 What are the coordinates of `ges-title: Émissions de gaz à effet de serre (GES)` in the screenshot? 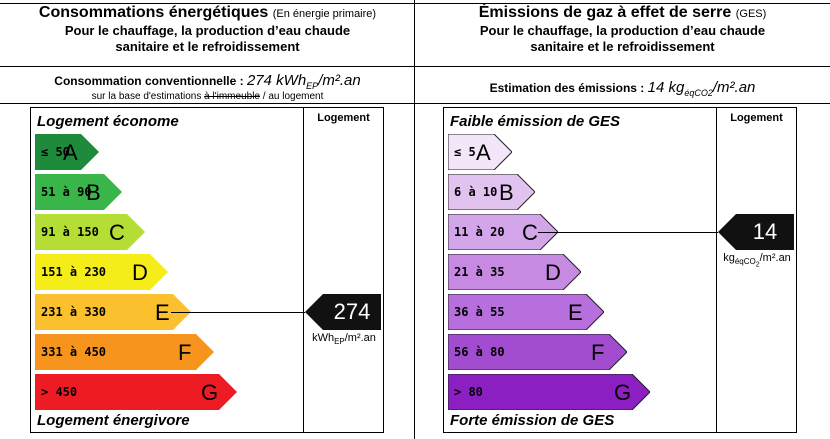 It's located at (622, 12).